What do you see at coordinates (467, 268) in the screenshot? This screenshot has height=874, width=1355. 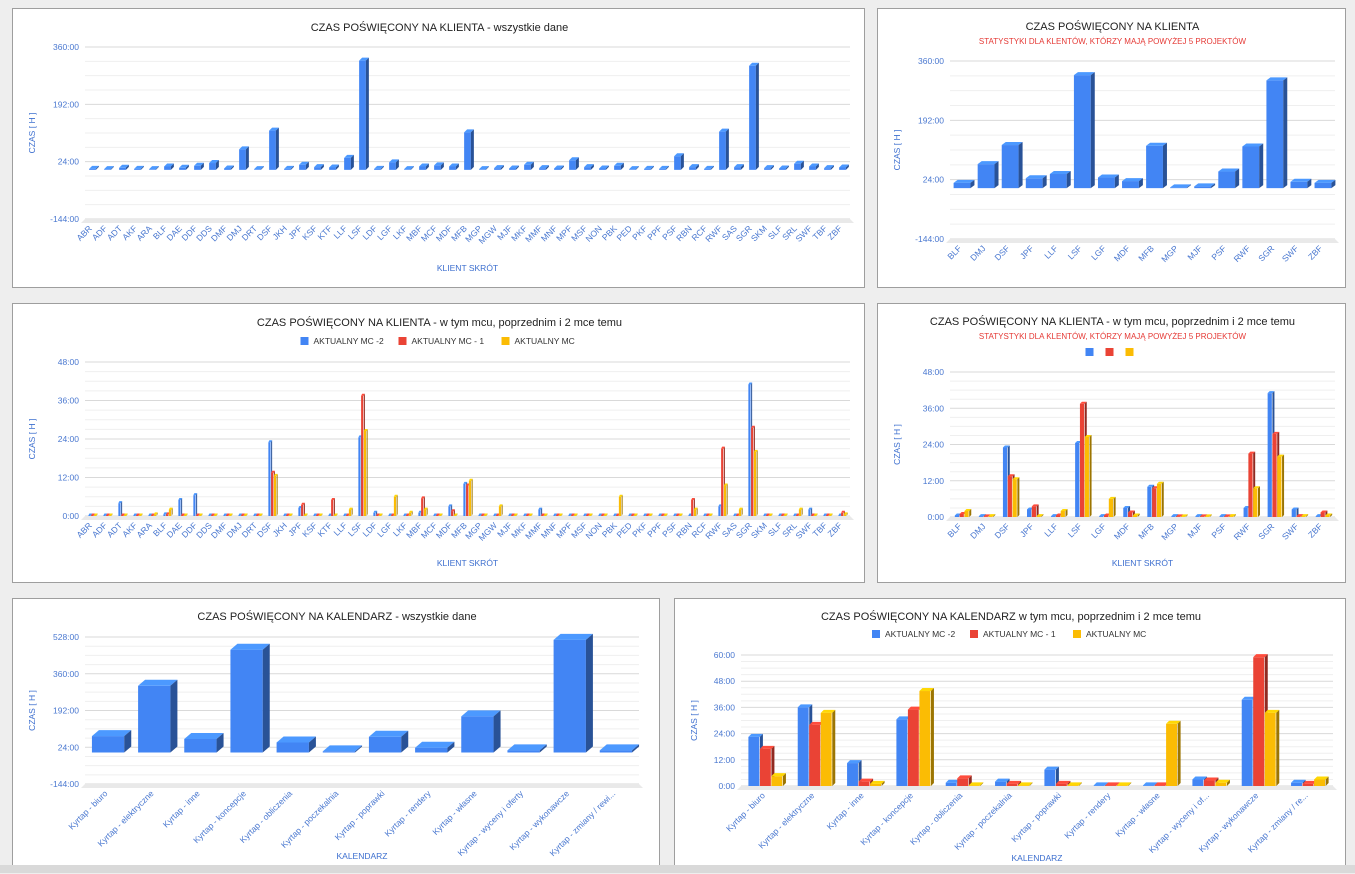 I see `x-axis-label: KLIENT SKRÓT` at bounding box center [467, 268].